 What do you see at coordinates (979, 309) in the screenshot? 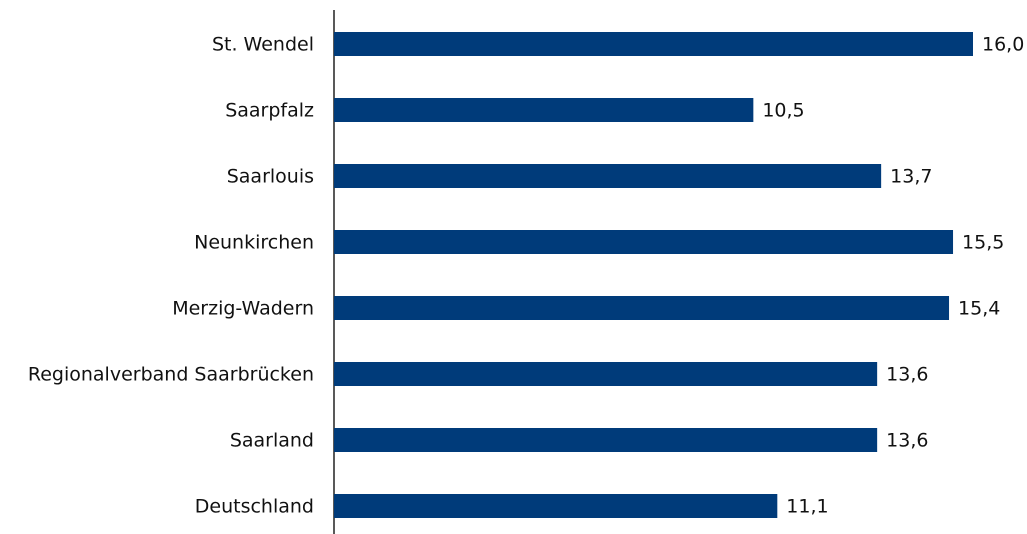
I see `value-label: 15,4` at bounding box center [979, 309].